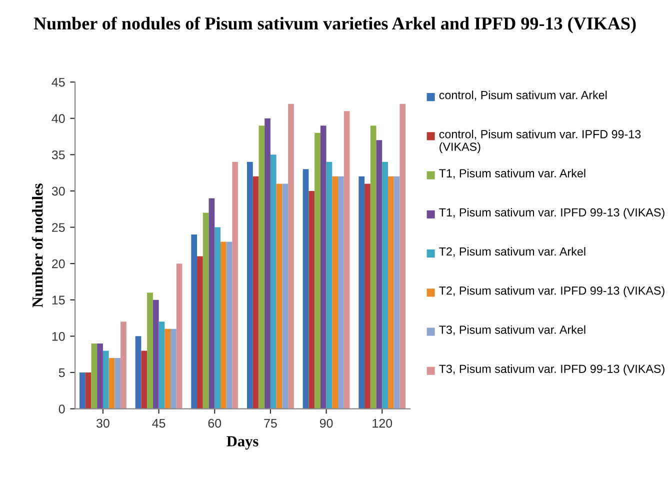  I want to click on legend-label: T3, Pisum sativum var. Arkel, so click(512, 330).